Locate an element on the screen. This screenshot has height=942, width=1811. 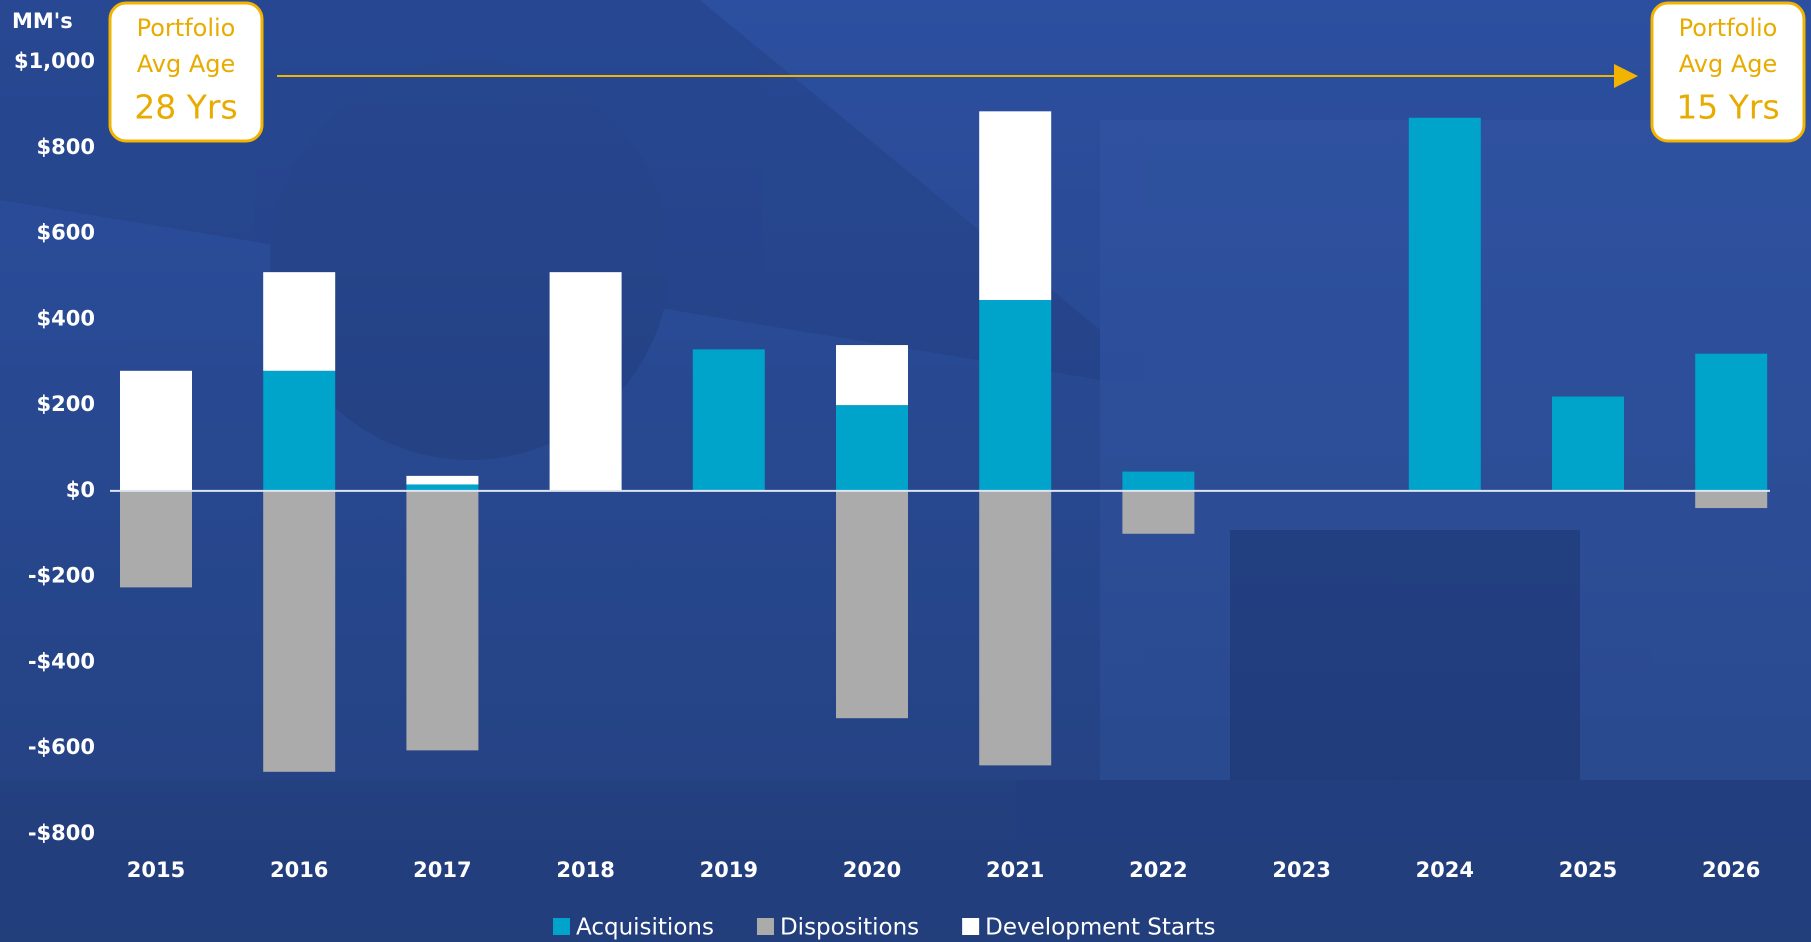
x-tick-label: 2026 is located at coordinates (1731, 870).